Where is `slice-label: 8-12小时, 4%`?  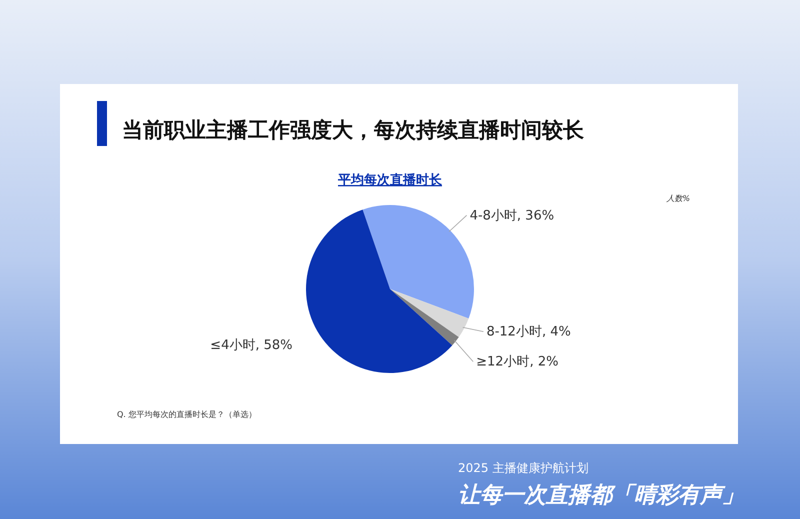 slice-label: 8-12小时, 4% is located at coordinates (528, 332).